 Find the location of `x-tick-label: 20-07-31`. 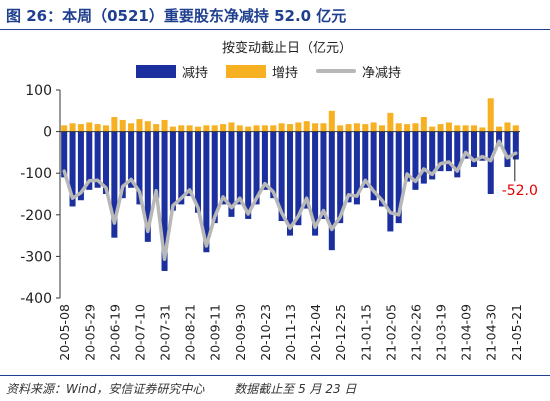

x-tick-label: 20-07-31 is located at coordinates (165, 332).